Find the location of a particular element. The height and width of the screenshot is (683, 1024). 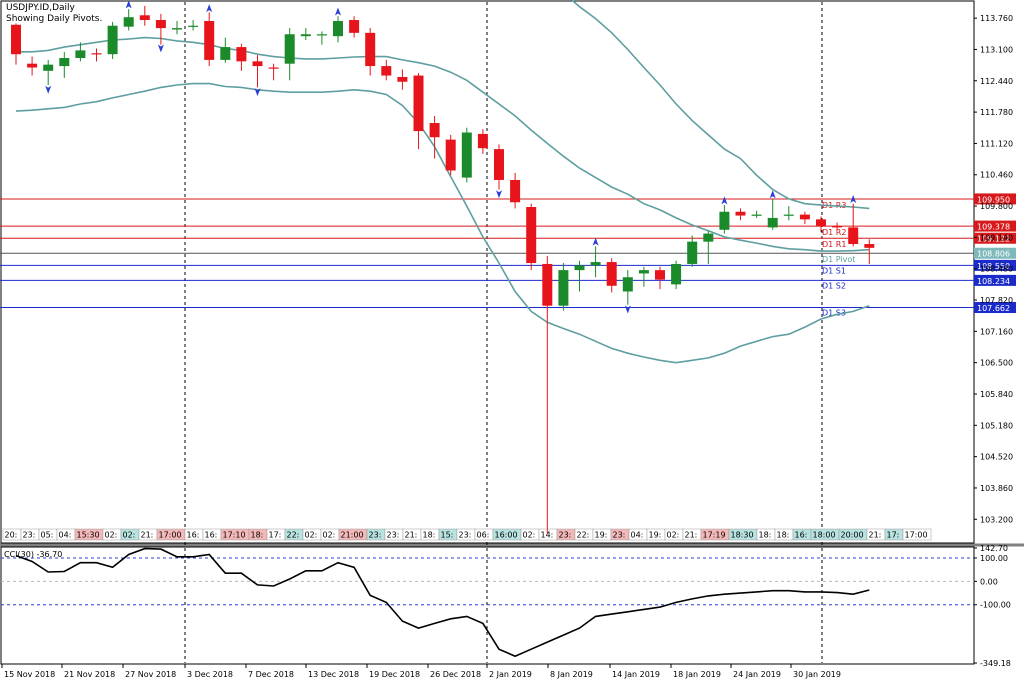

pivot-price-tag-text: 109.950 is located at coordinates (993, 199).